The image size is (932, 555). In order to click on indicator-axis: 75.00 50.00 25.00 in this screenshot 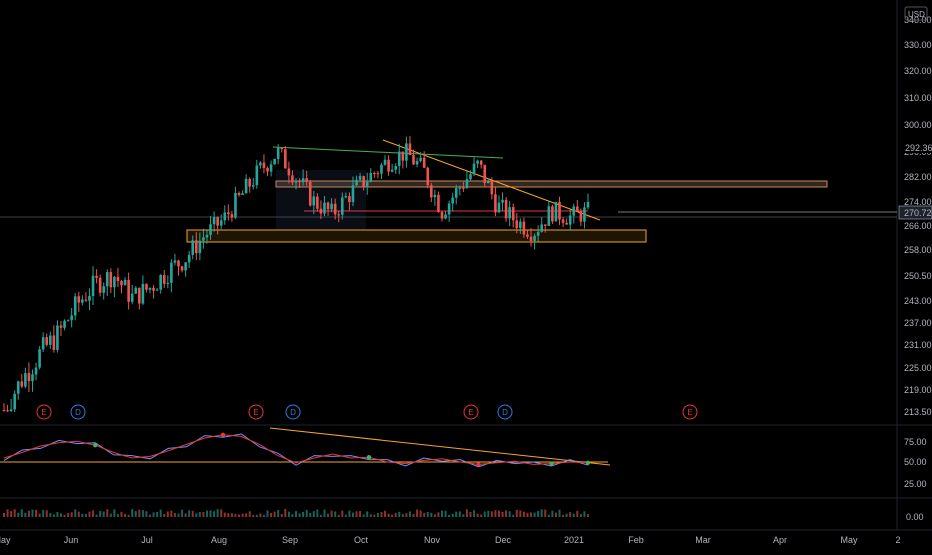, I will do `click(915, 463)`.